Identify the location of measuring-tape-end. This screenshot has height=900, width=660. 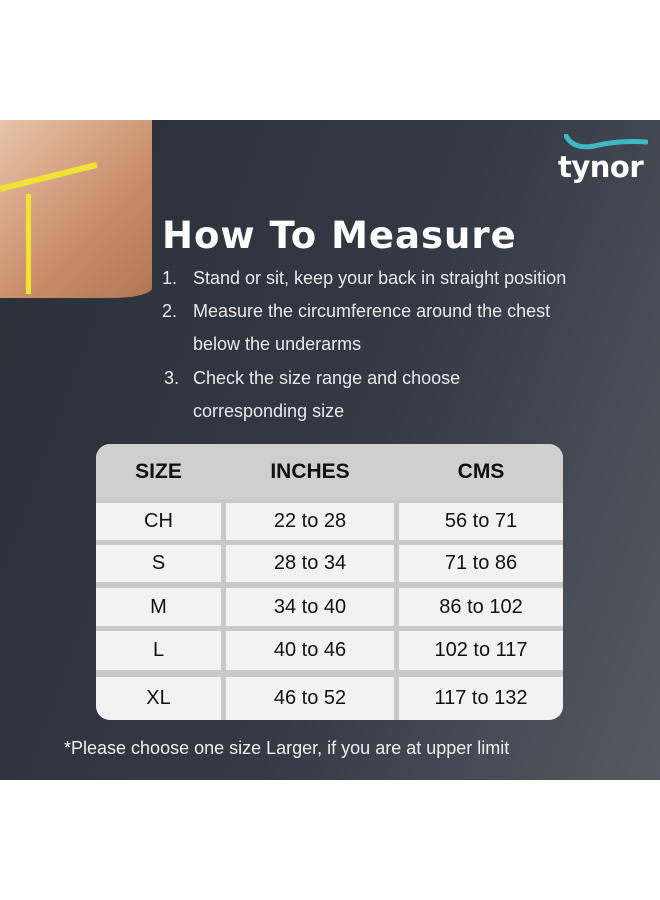
(28, 244).